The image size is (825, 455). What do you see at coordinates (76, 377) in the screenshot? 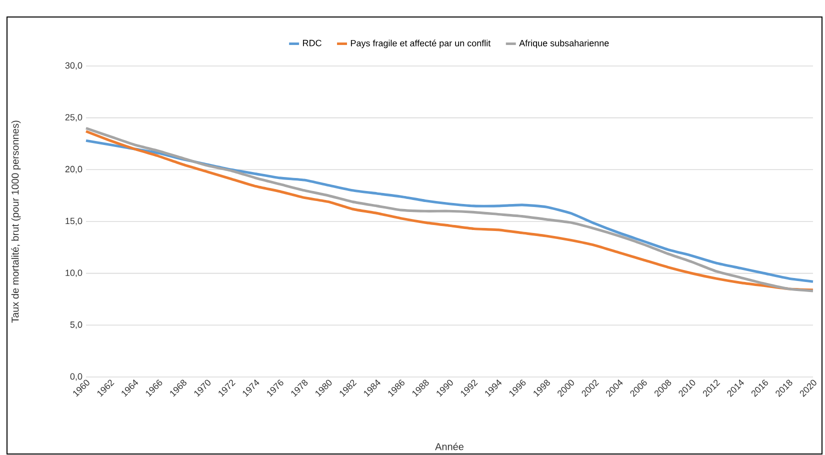
I see `y-tick-label: 0,0` at bounding box center [76, 377].